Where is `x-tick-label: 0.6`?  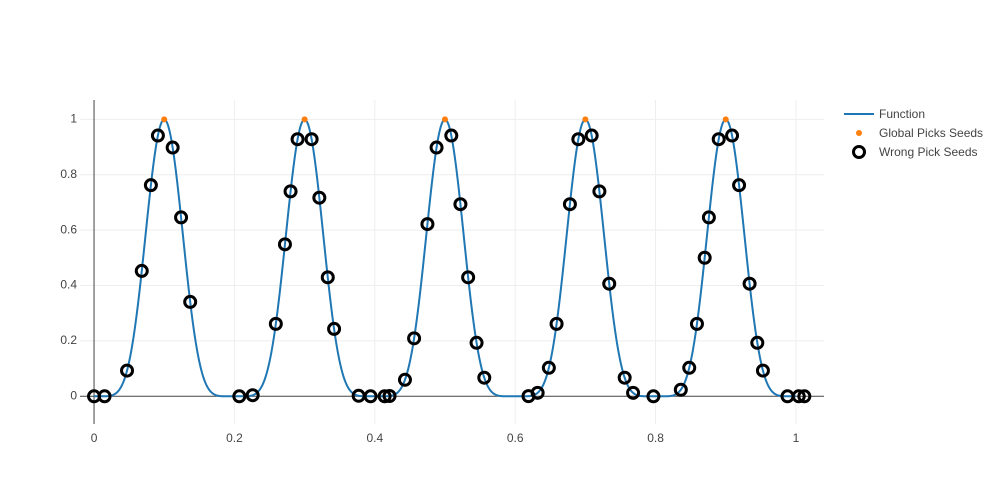 x-tick-label: 0.6 is located at coordinates (515, 438).